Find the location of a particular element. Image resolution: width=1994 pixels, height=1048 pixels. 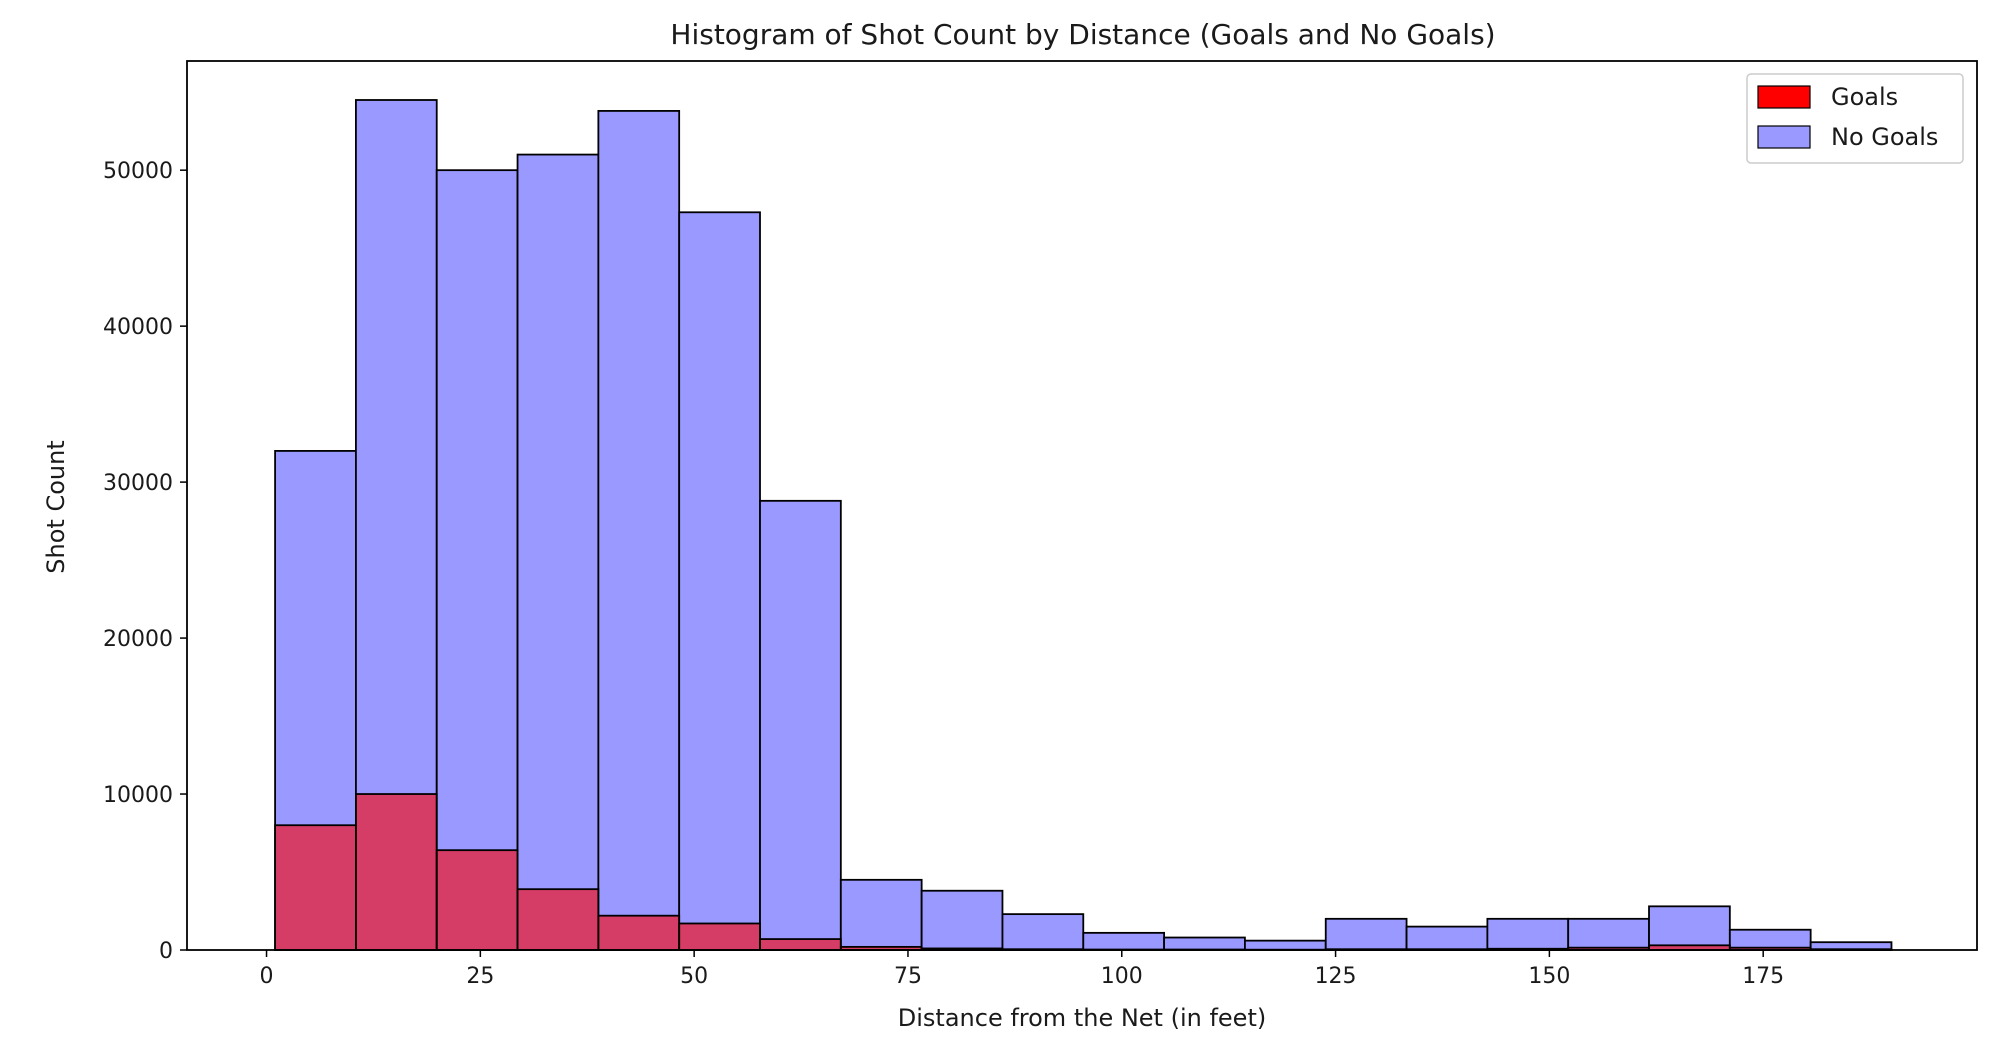

x-tick-label: 175 is located at coordinates (1763, 976).